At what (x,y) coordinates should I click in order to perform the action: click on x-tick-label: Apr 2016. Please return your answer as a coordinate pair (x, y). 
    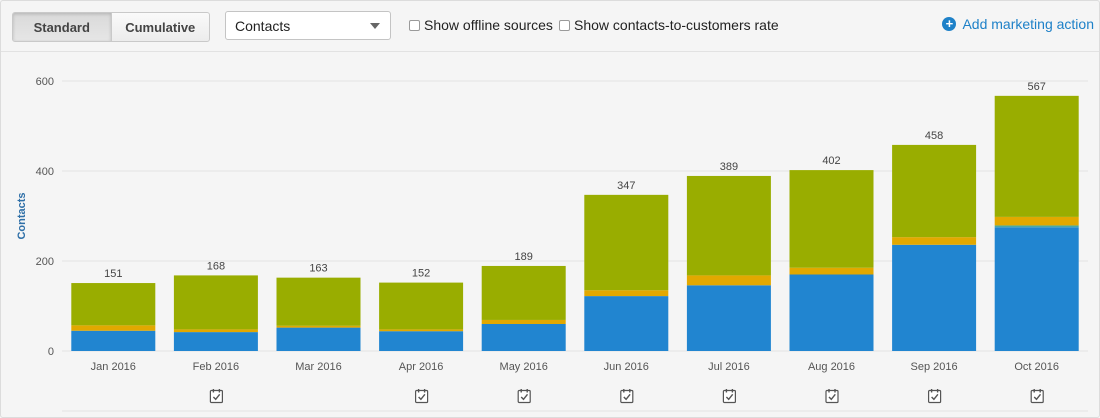
    Looking at the image, I should click on (421, 367).